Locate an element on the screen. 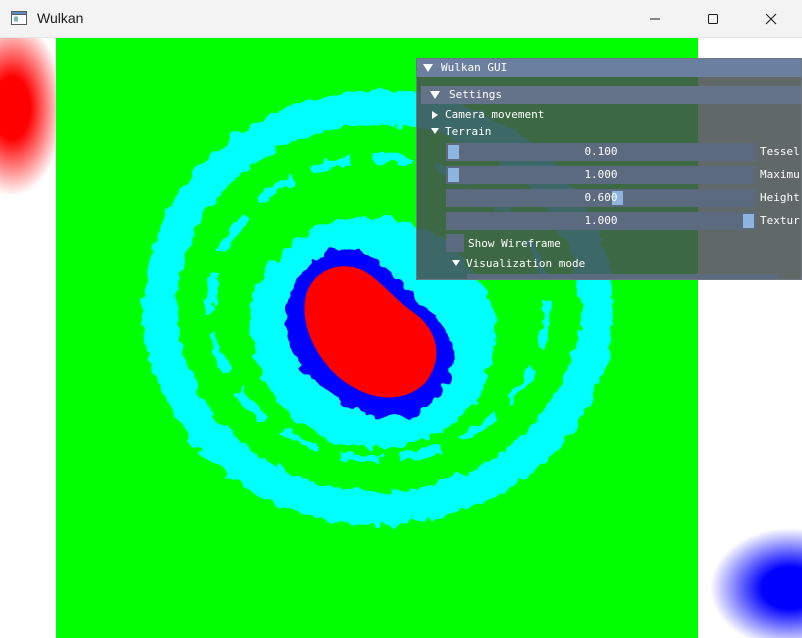 Image resolution: width=802 pixels, height=638 pixels. tree-node-camera-movement: Camera movement is located at coordinates (495, 114).